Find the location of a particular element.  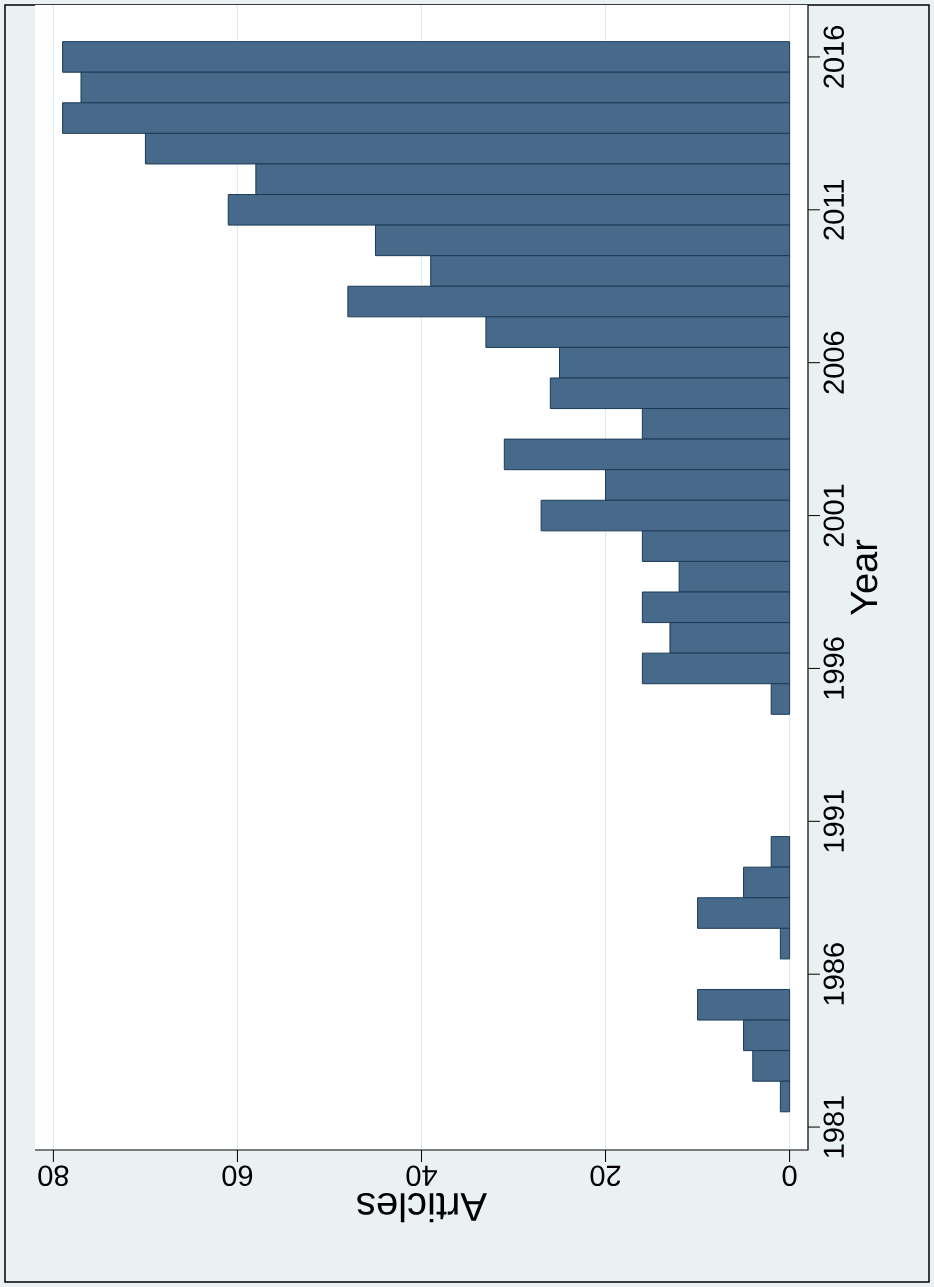

x-tick-label: 40 is located at coordinates (421, 1176).